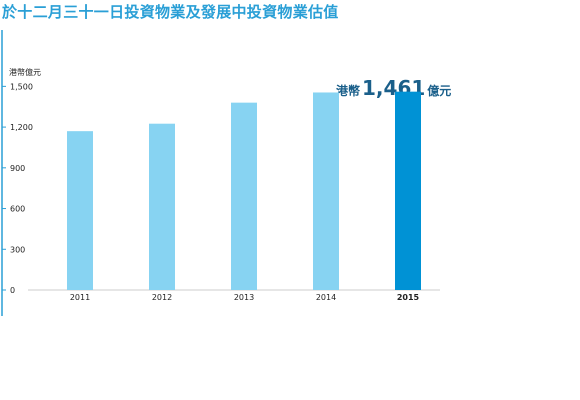 This screenshot has width=580, height=400. Describe the element at coordinates (25, 72) in the screenshot. I see `y-axis-label: 港幣億元` at that location.